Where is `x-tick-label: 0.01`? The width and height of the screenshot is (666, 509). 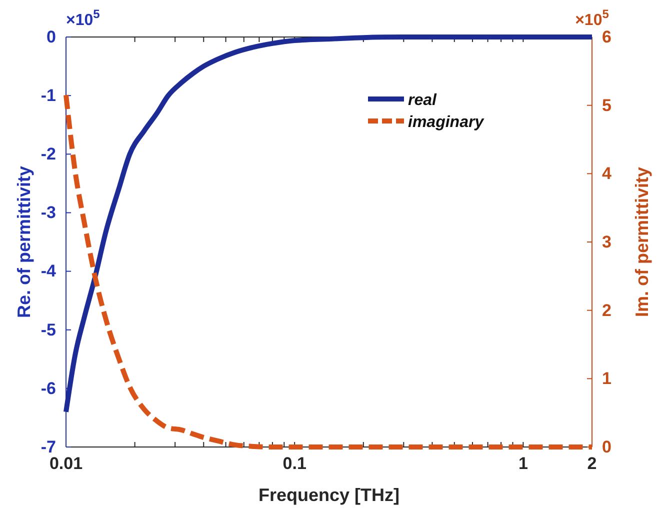
x-tick-label: 0.01 is located at coordinates (66, 464).